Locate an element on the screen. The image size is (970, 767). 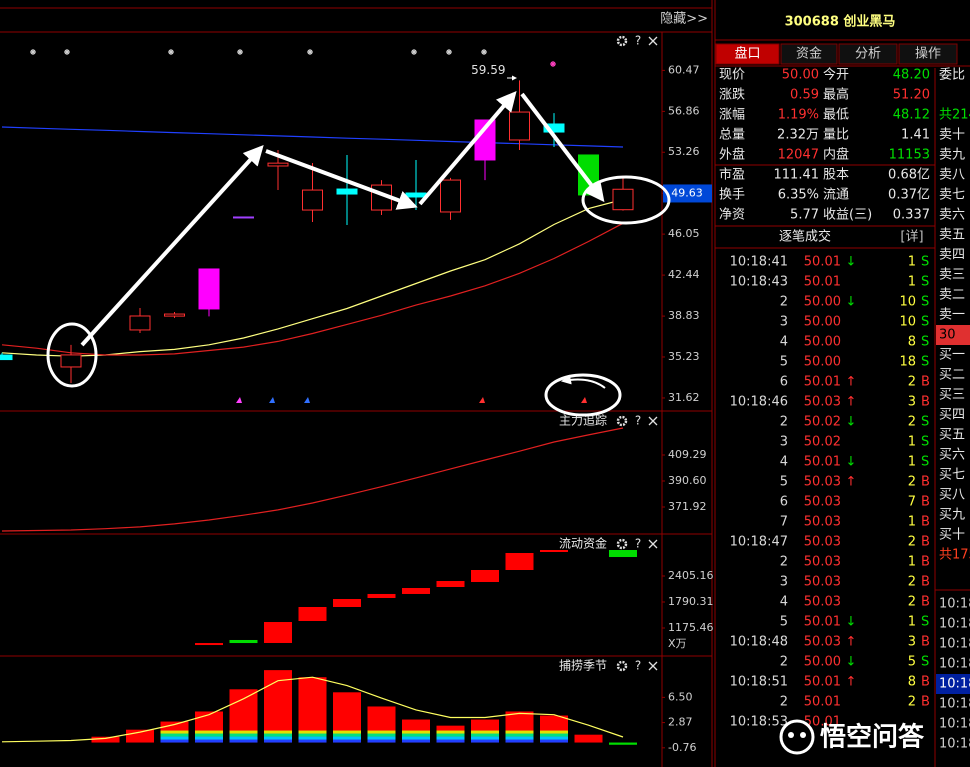
tabs: 盘口 资金 分析 操作 is located at coordinates (836, 54).